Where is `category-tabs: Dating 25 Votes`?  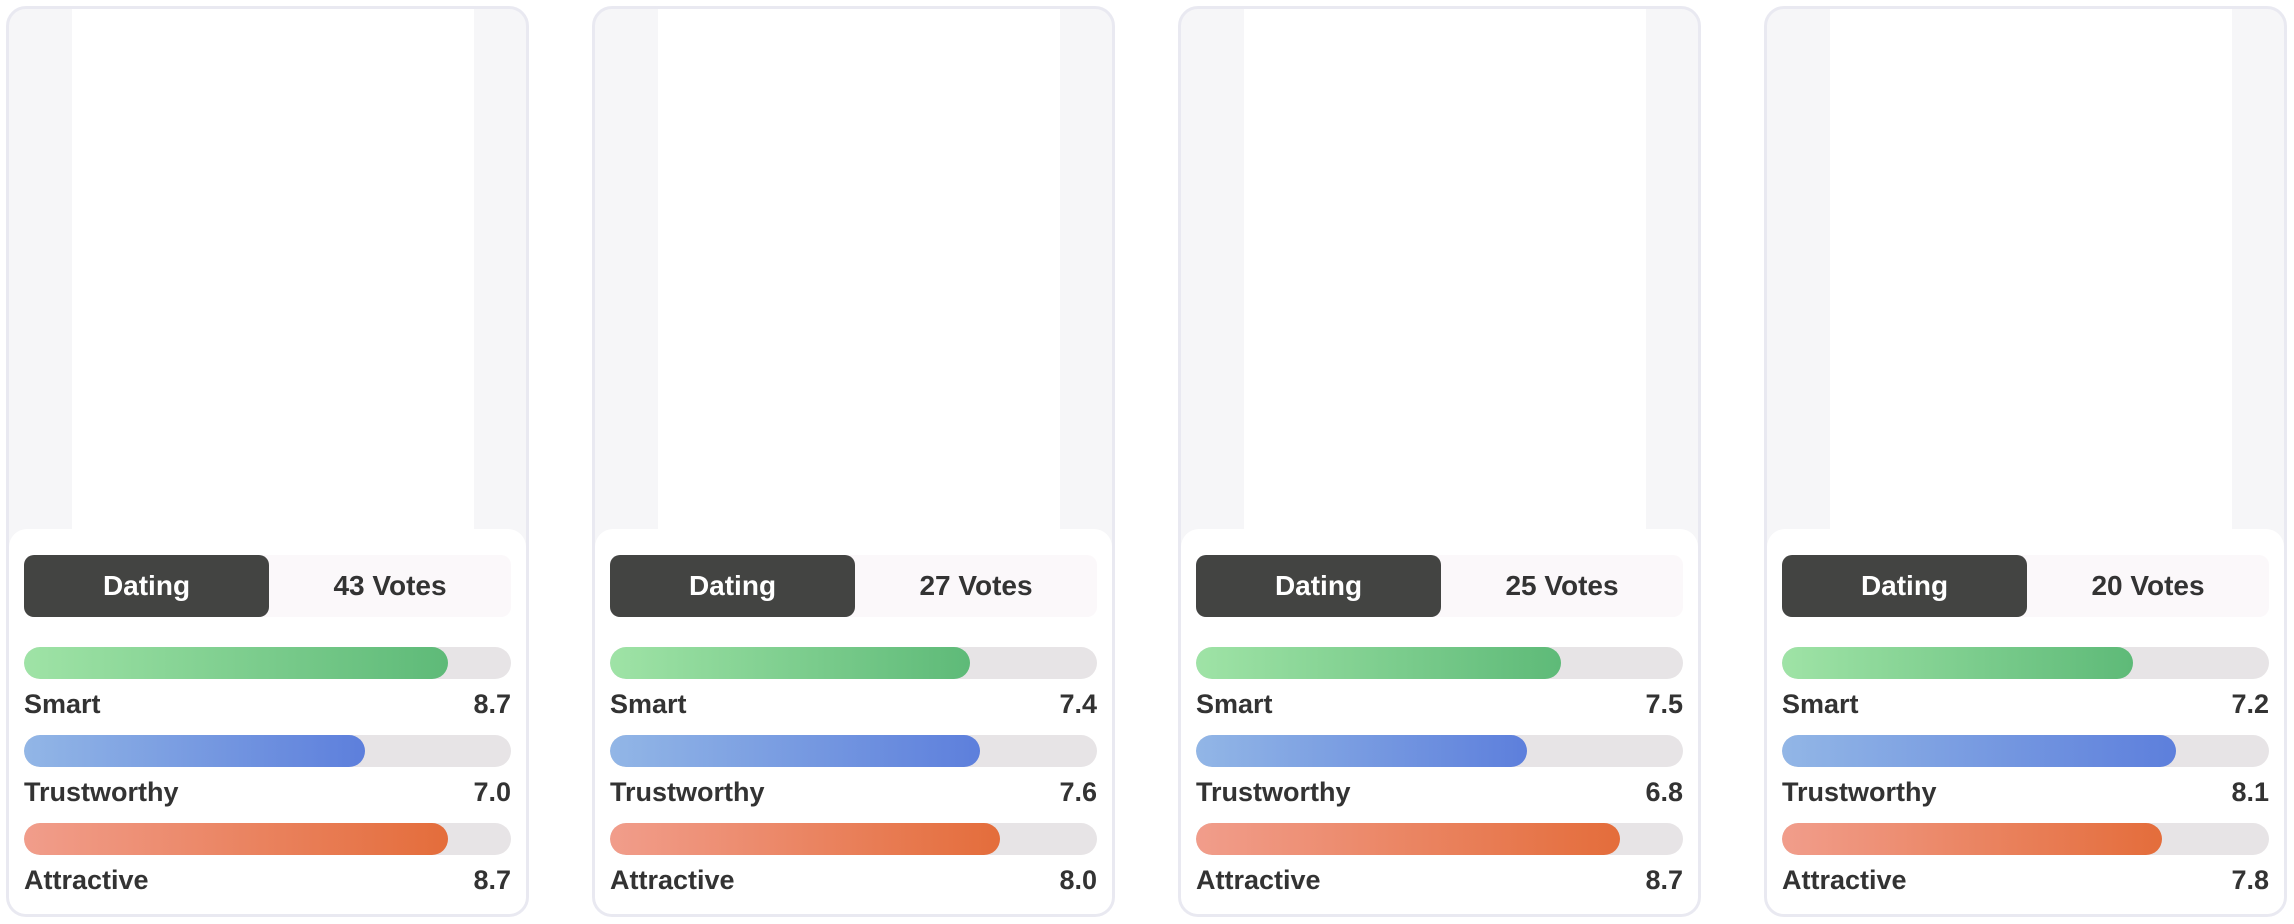 category-tabs: Dating 25 Votes is located at coordinates (1439, 586).